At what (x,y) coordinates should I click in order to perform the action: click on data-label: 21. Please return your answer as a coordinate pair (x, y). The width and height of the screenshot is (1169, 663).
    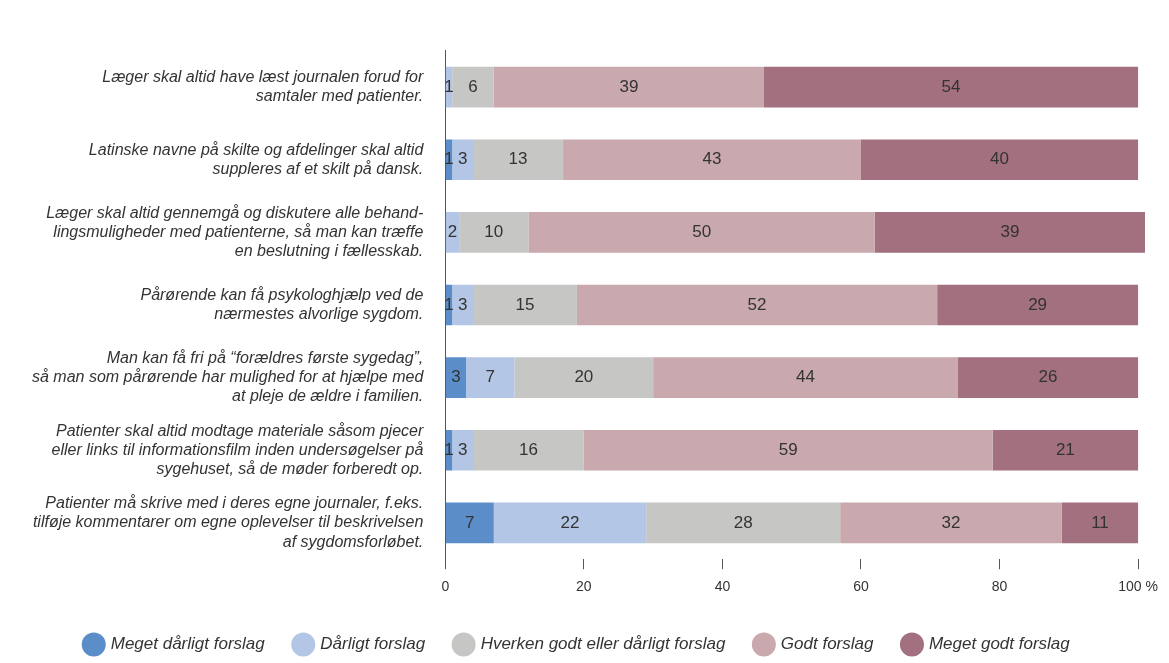
    Looking at the image, I should click on (1065, 449).